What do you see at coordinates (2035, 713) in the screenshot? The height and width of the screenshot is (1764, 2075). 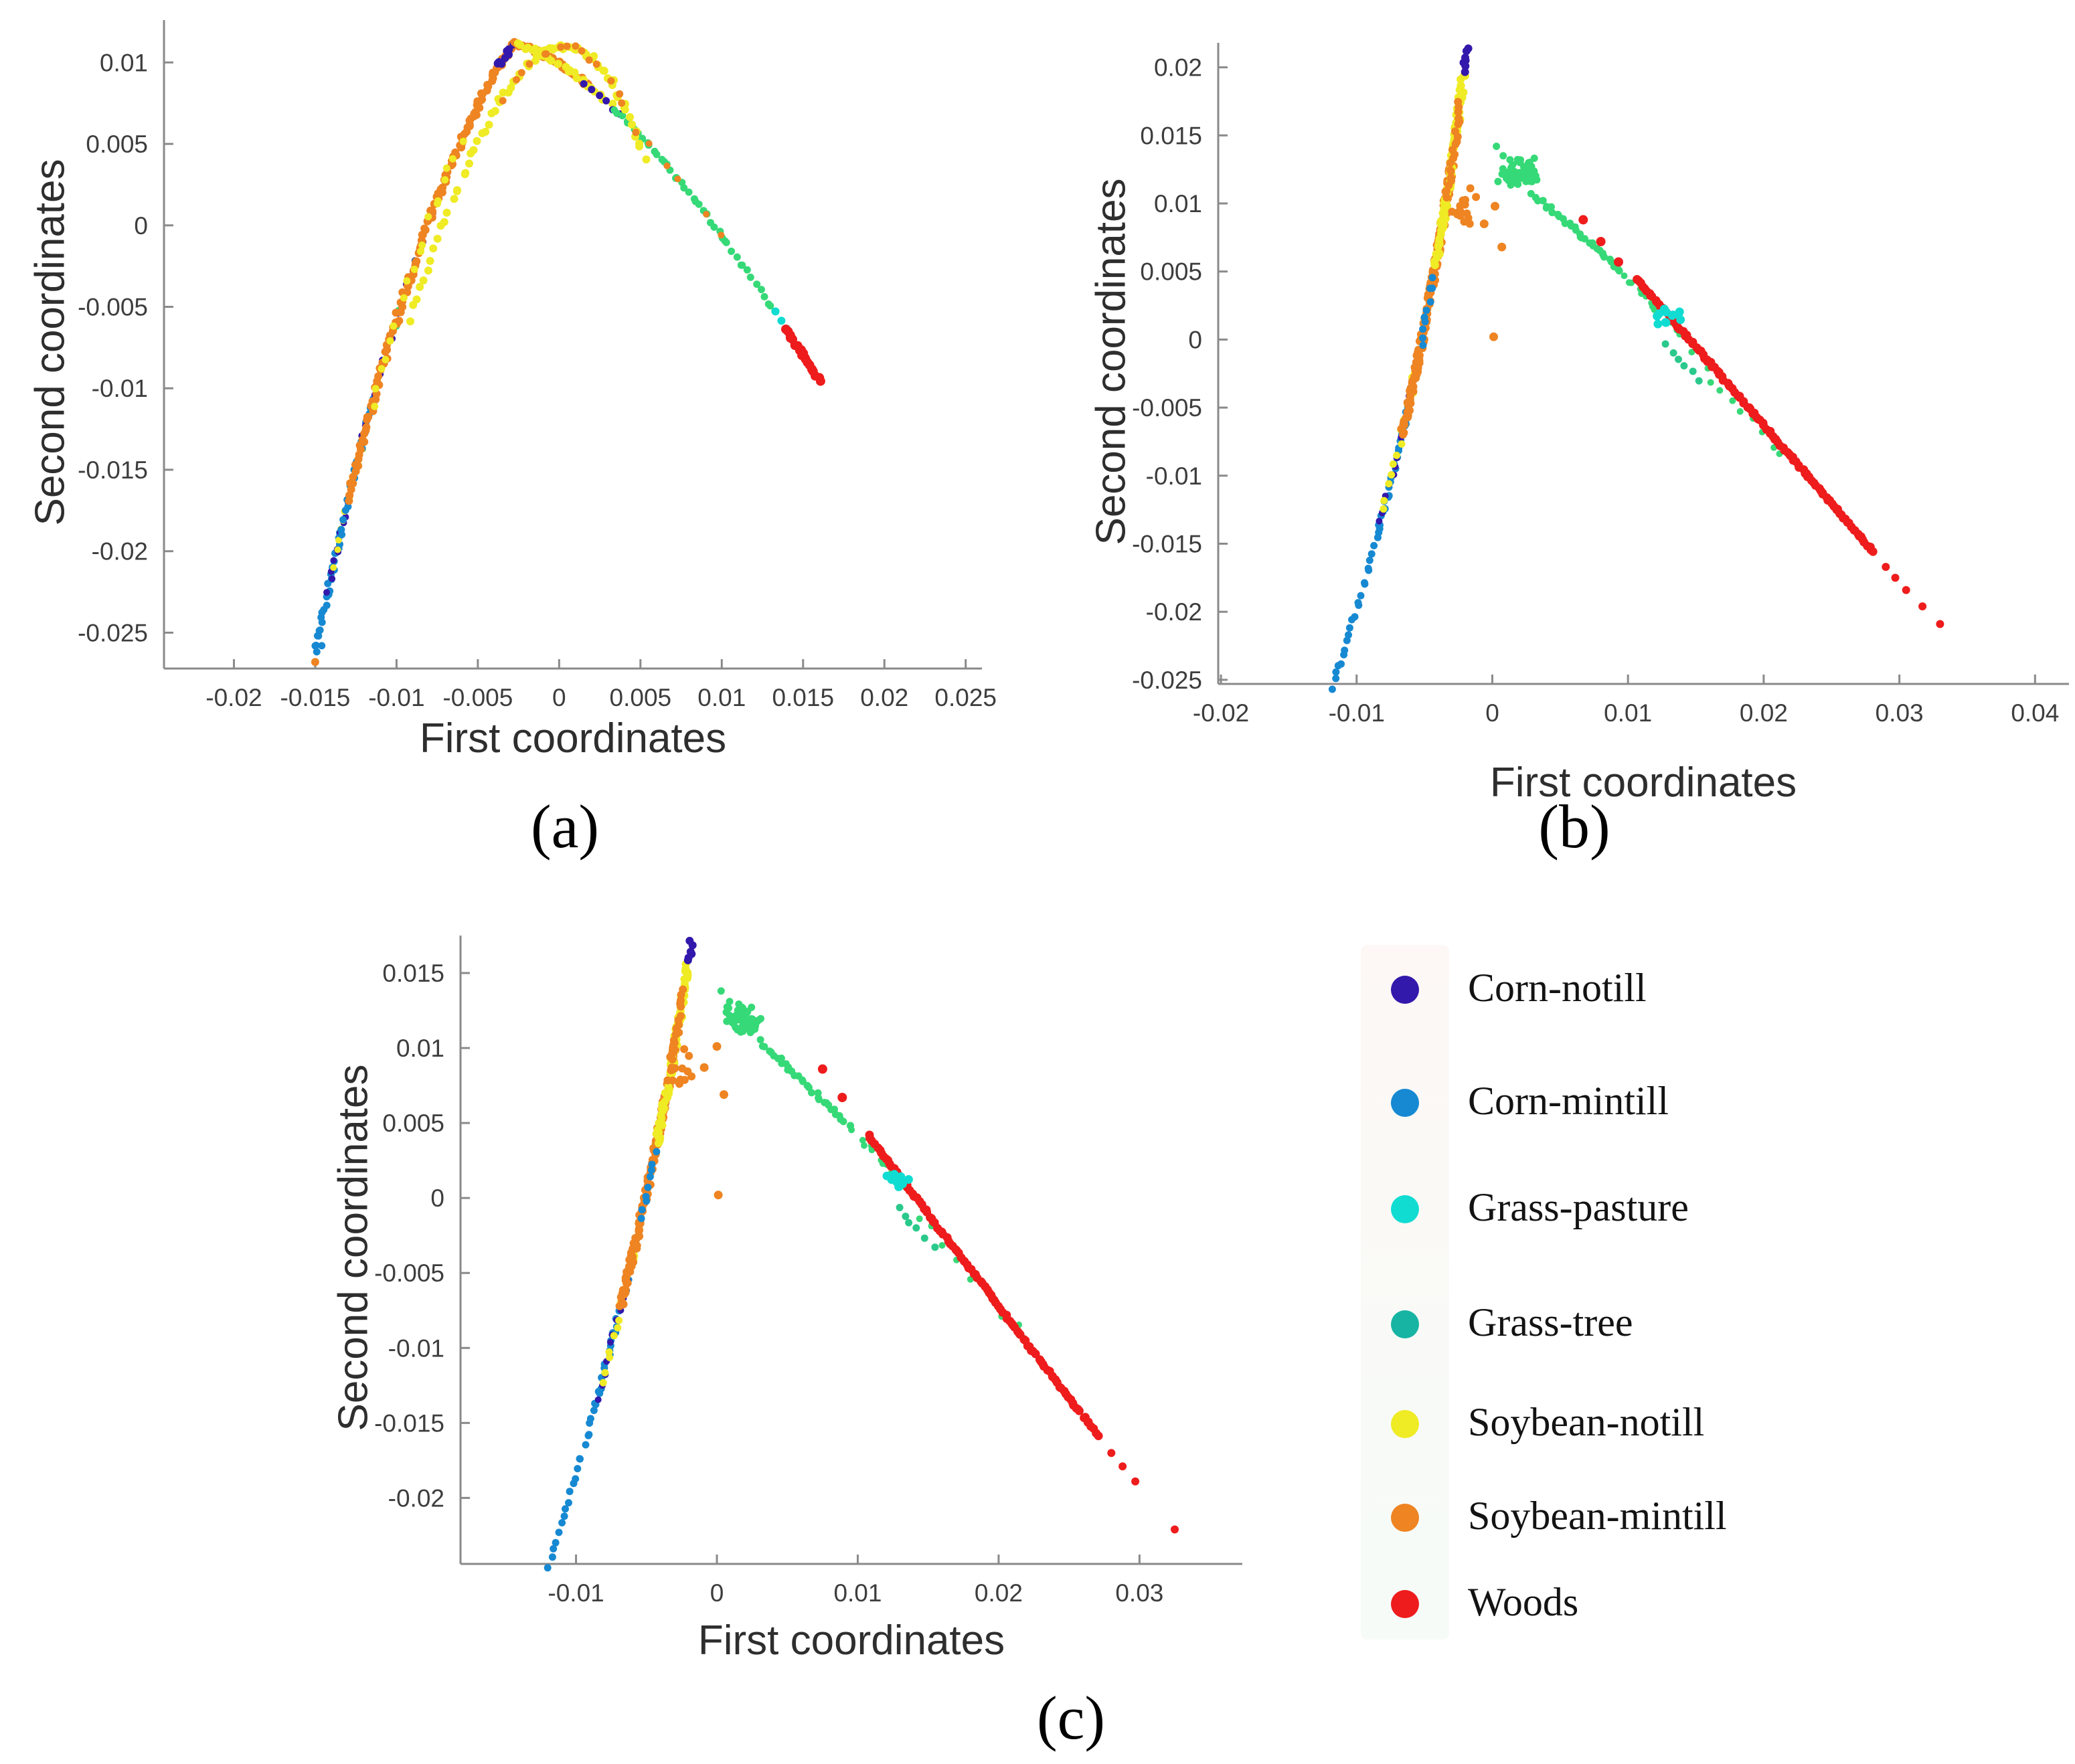 I see `svg-text: 0.04` at bounding box center [2035, 713].